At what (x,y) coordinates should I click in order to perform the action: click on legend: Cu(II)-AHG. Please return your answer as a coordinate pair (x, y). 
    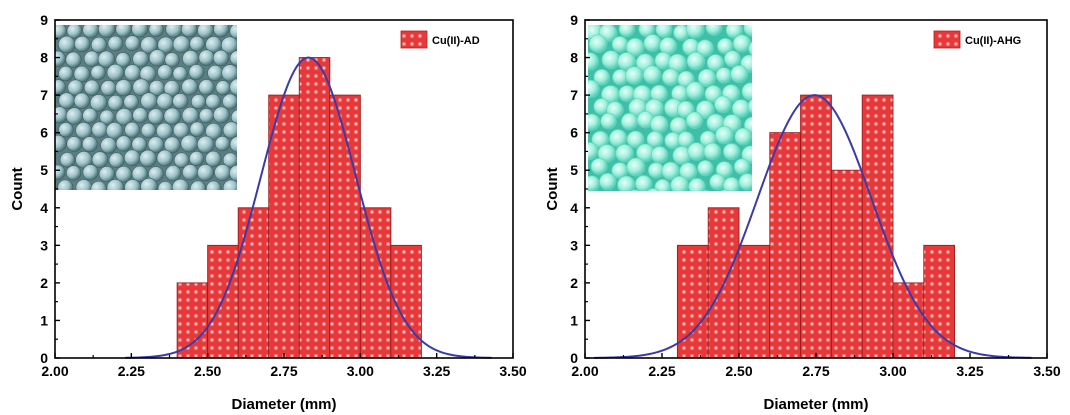
    Looking at the image, I should click on (977, 39).